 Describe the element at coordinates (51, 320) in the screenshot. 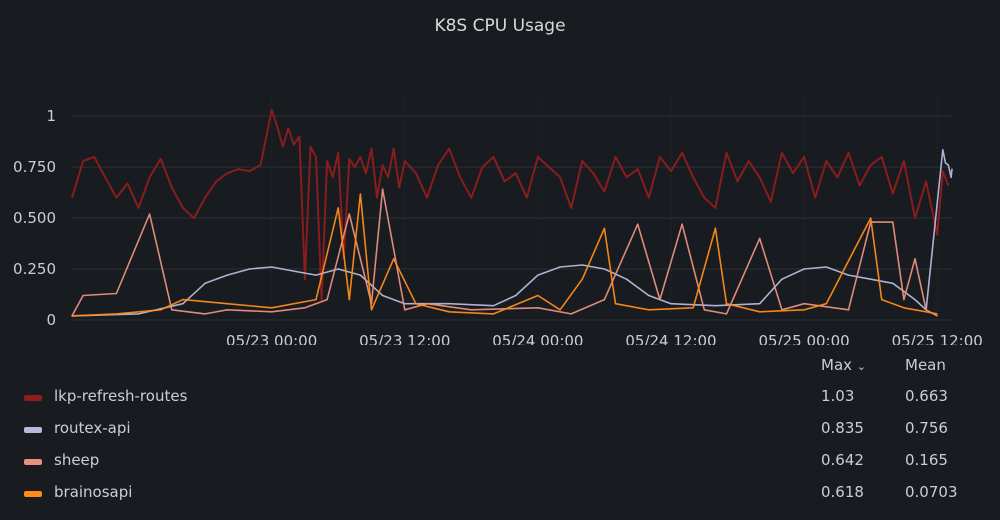

I see `y-tick-label: 0` at that location.